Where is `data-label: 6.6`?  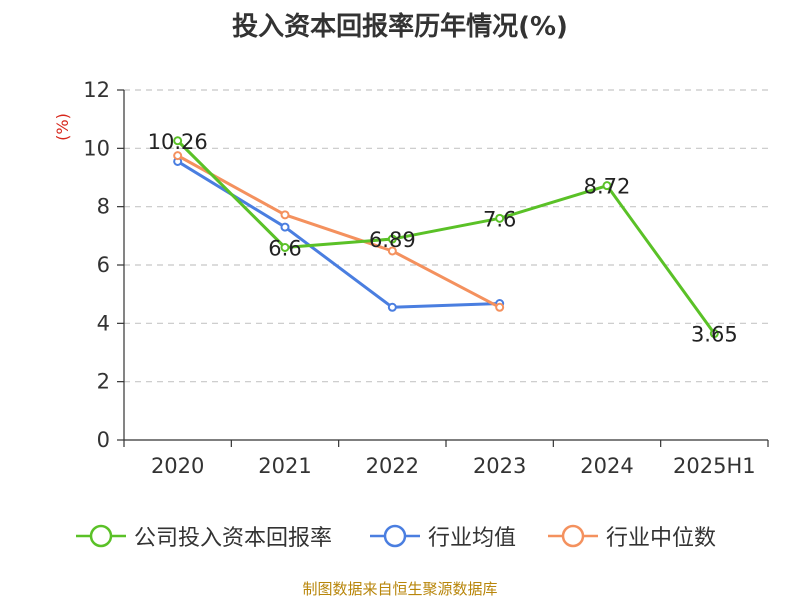 data-label: 6.6 is located at coordinates (284, 249).